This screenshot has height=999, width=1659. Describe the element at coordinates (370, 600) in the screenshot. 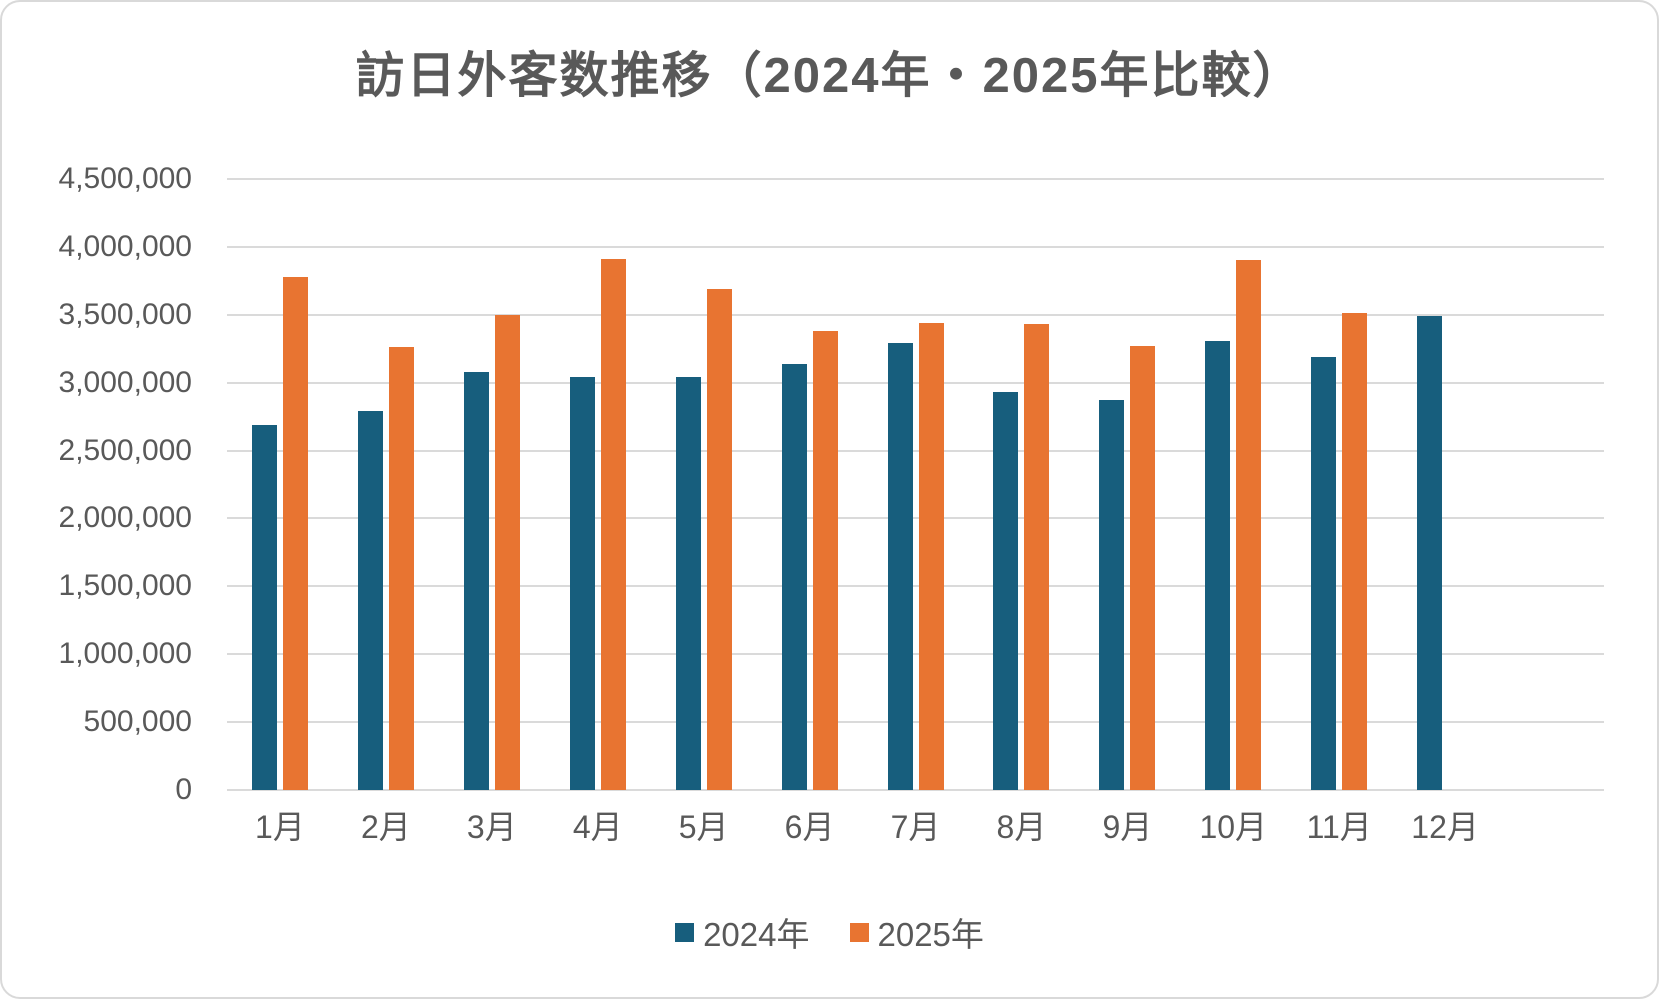

I see `bar-2024年-2月` at that location.